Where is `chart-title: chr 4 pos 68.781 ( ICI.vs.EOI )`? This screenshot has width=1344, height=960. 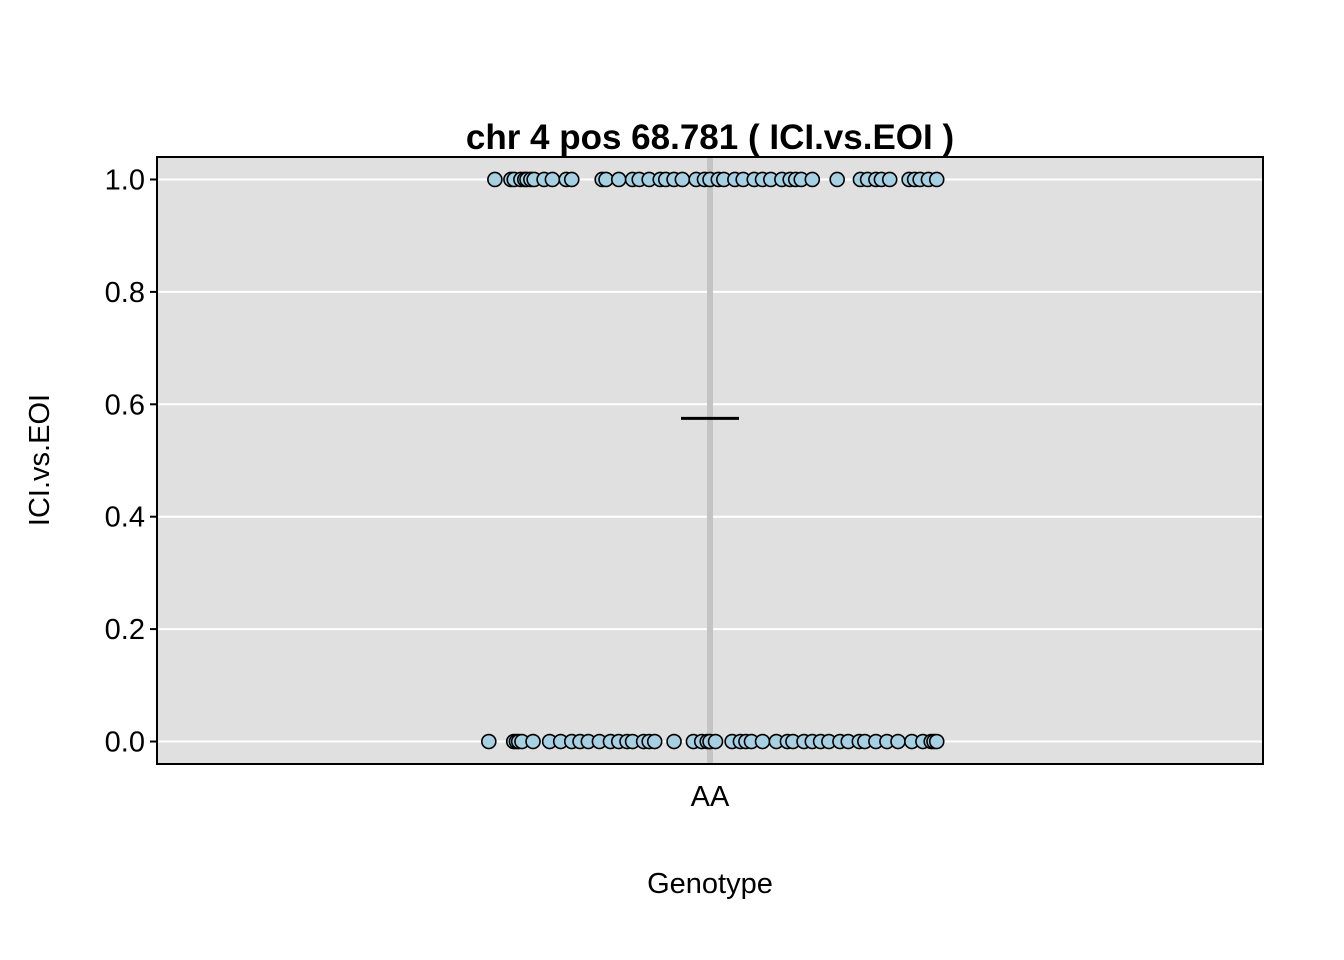 chart-title: chr 4 pos 68.781 ( ICI.vs.EOI ) is located at coordinates (710, 137).